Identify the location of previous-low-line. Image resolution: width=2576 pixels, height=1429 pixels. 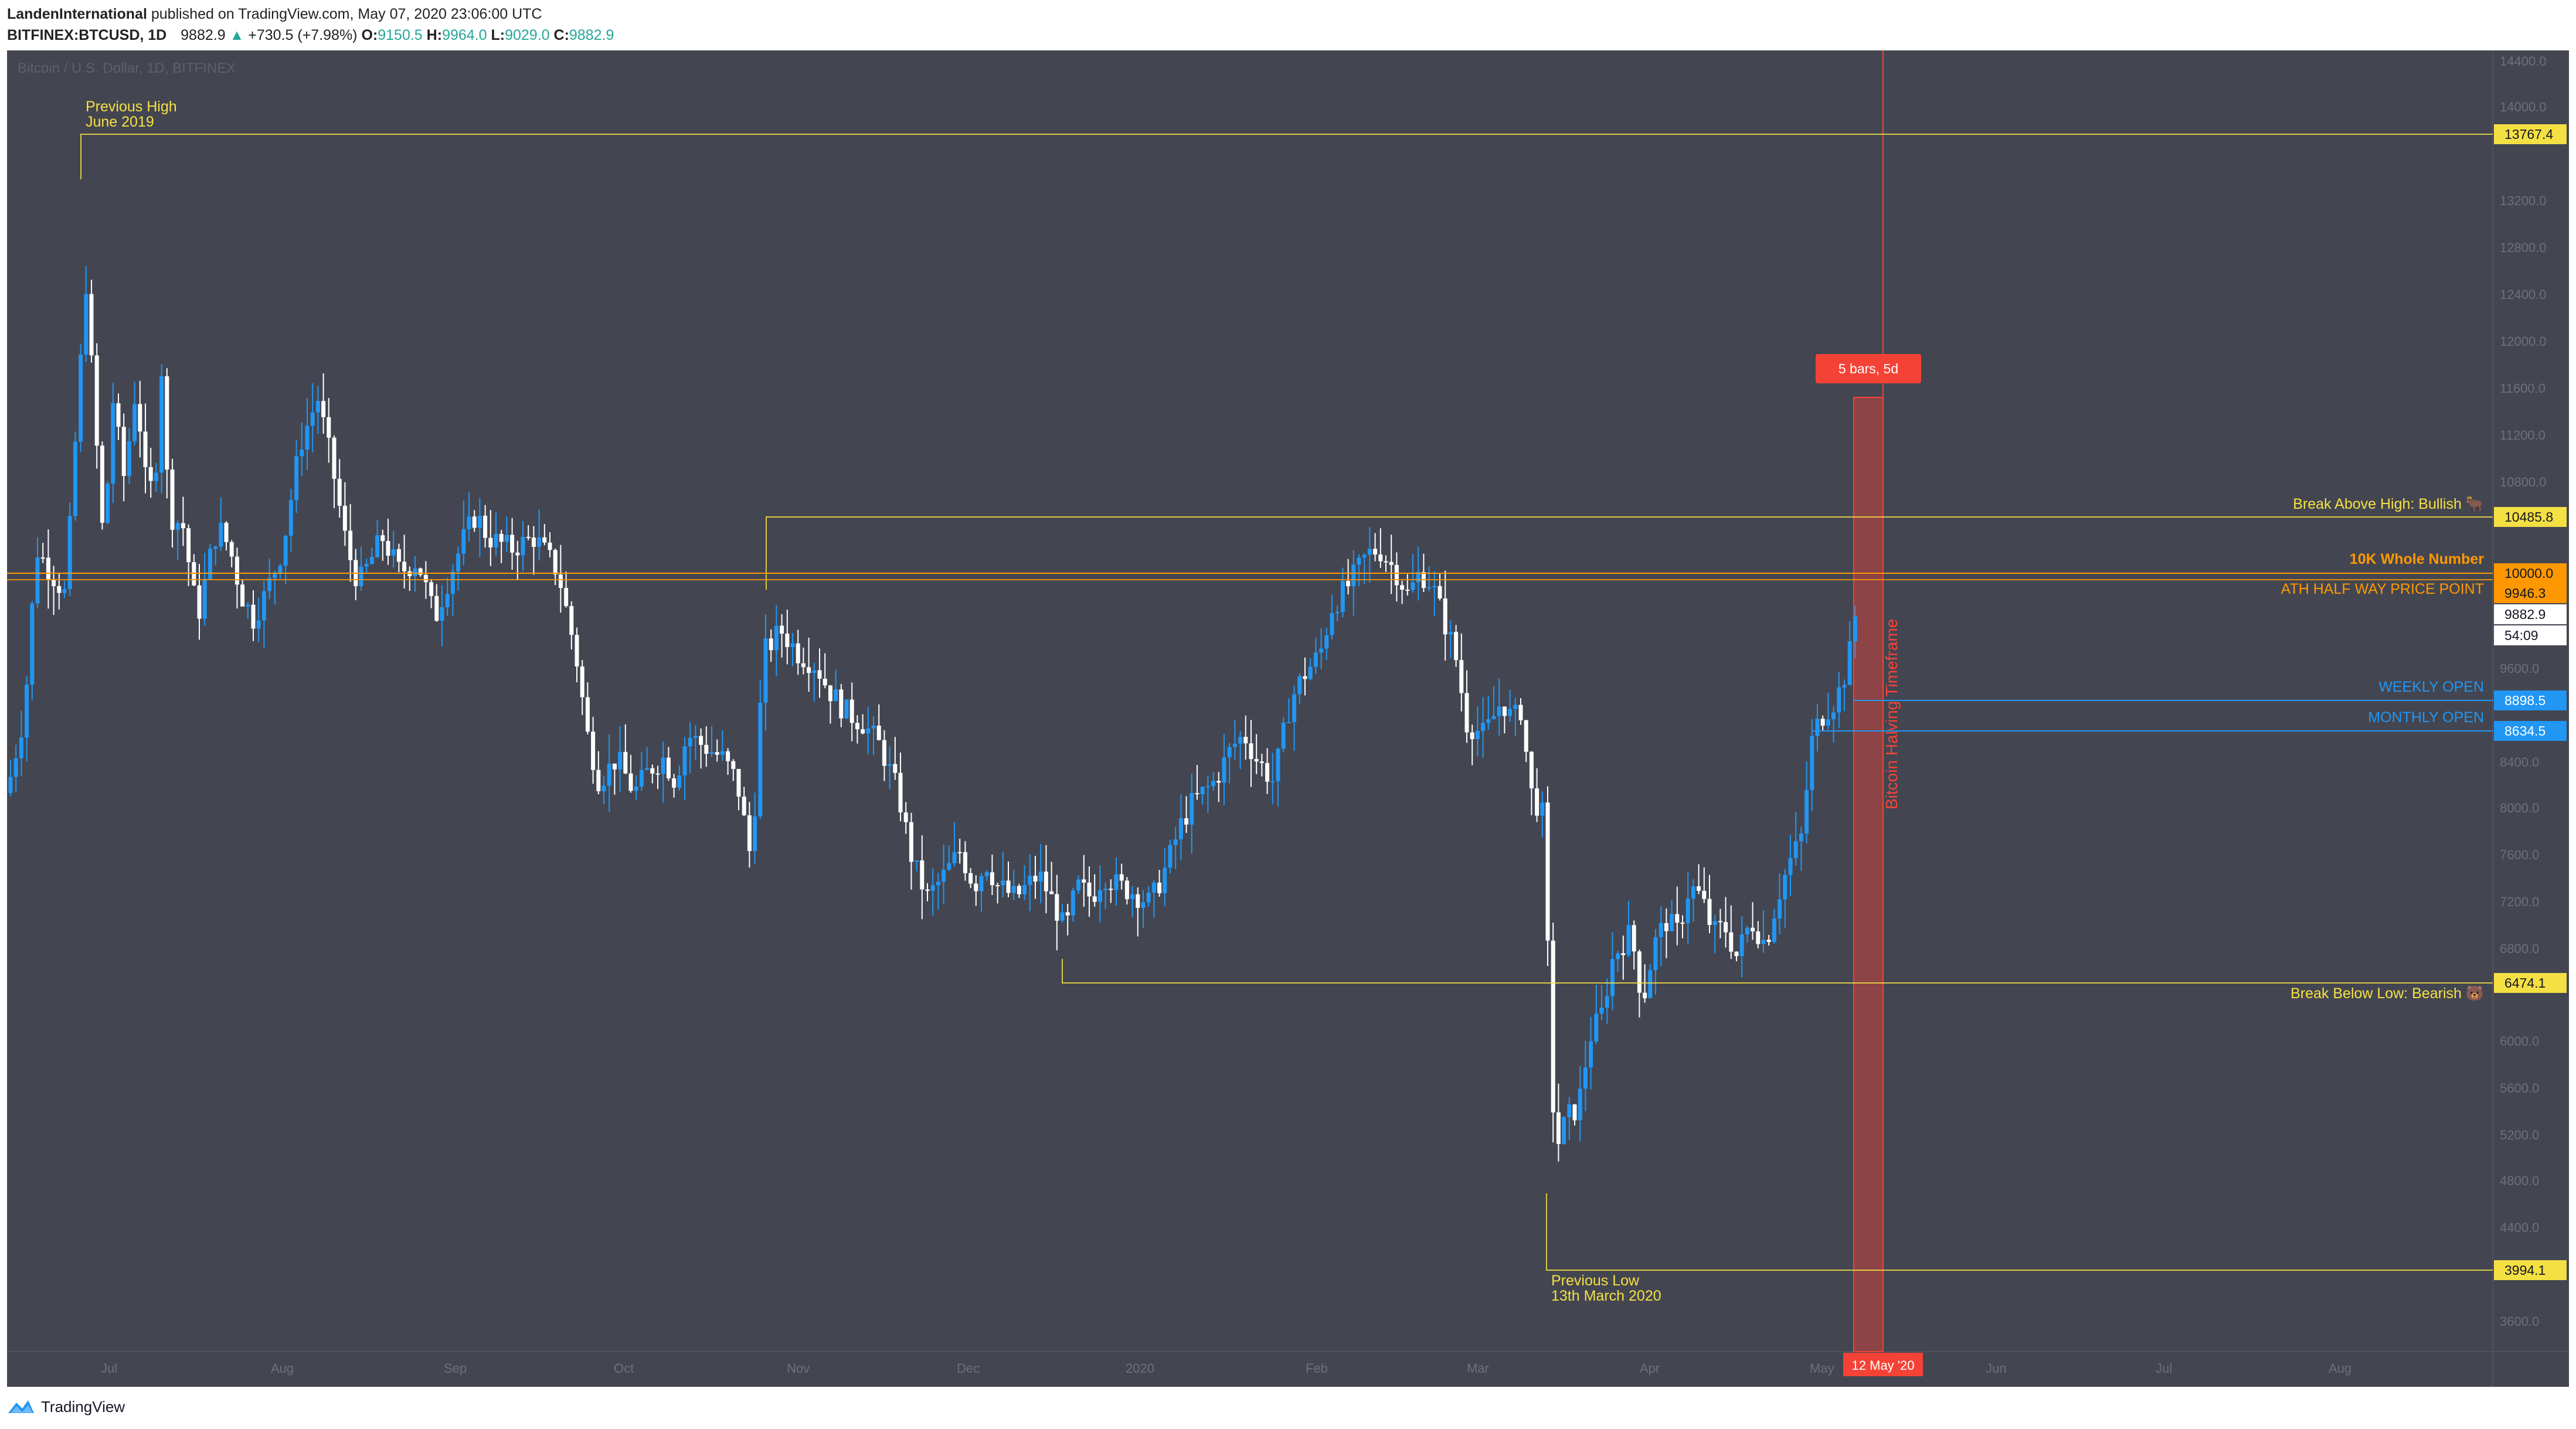
(2020, 1232).